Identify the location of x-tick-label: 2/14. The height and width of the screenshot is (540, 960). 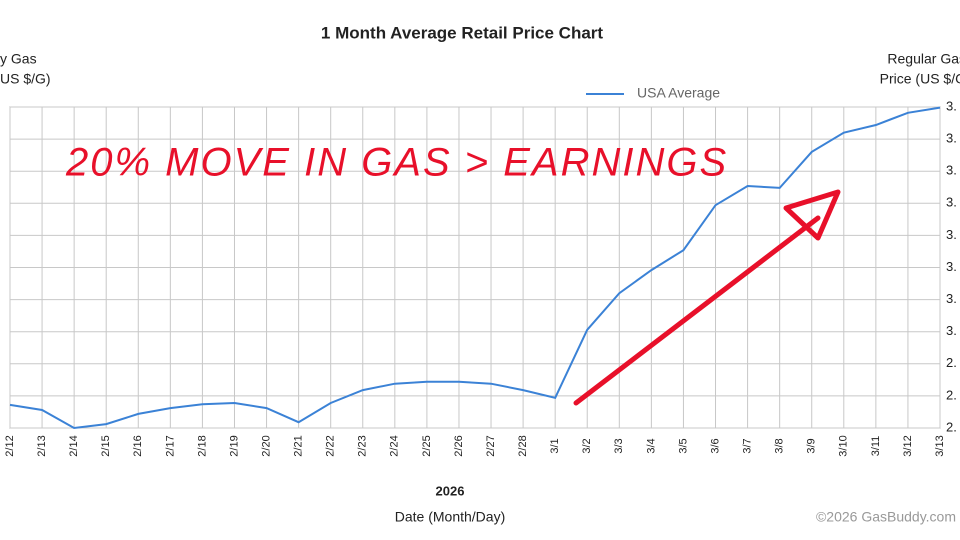
(74, 445).